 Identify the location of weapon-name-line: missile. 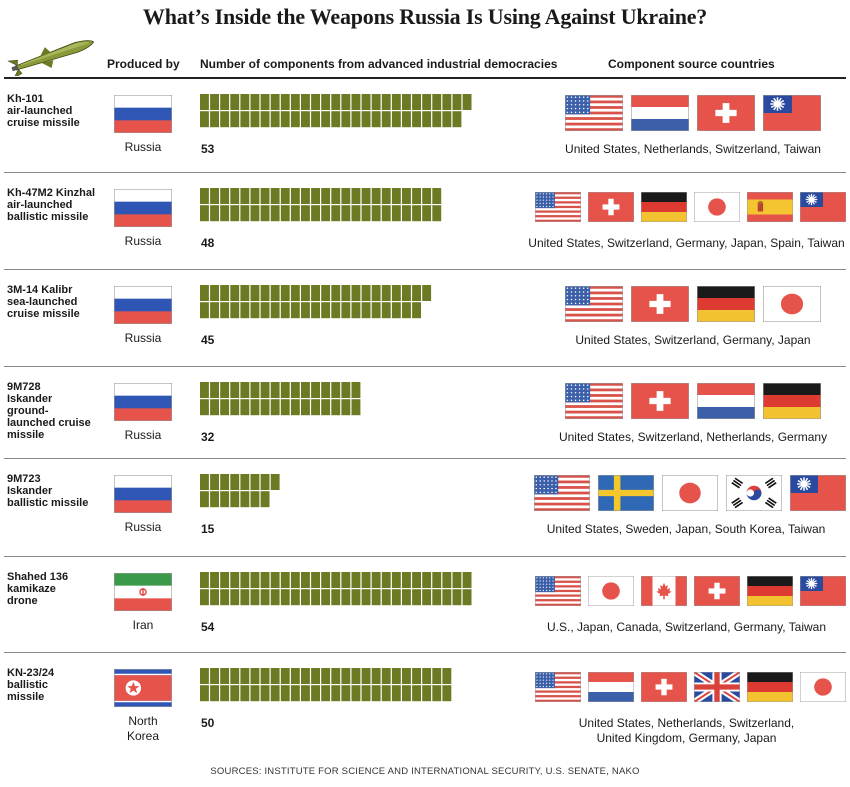
(26, 697).